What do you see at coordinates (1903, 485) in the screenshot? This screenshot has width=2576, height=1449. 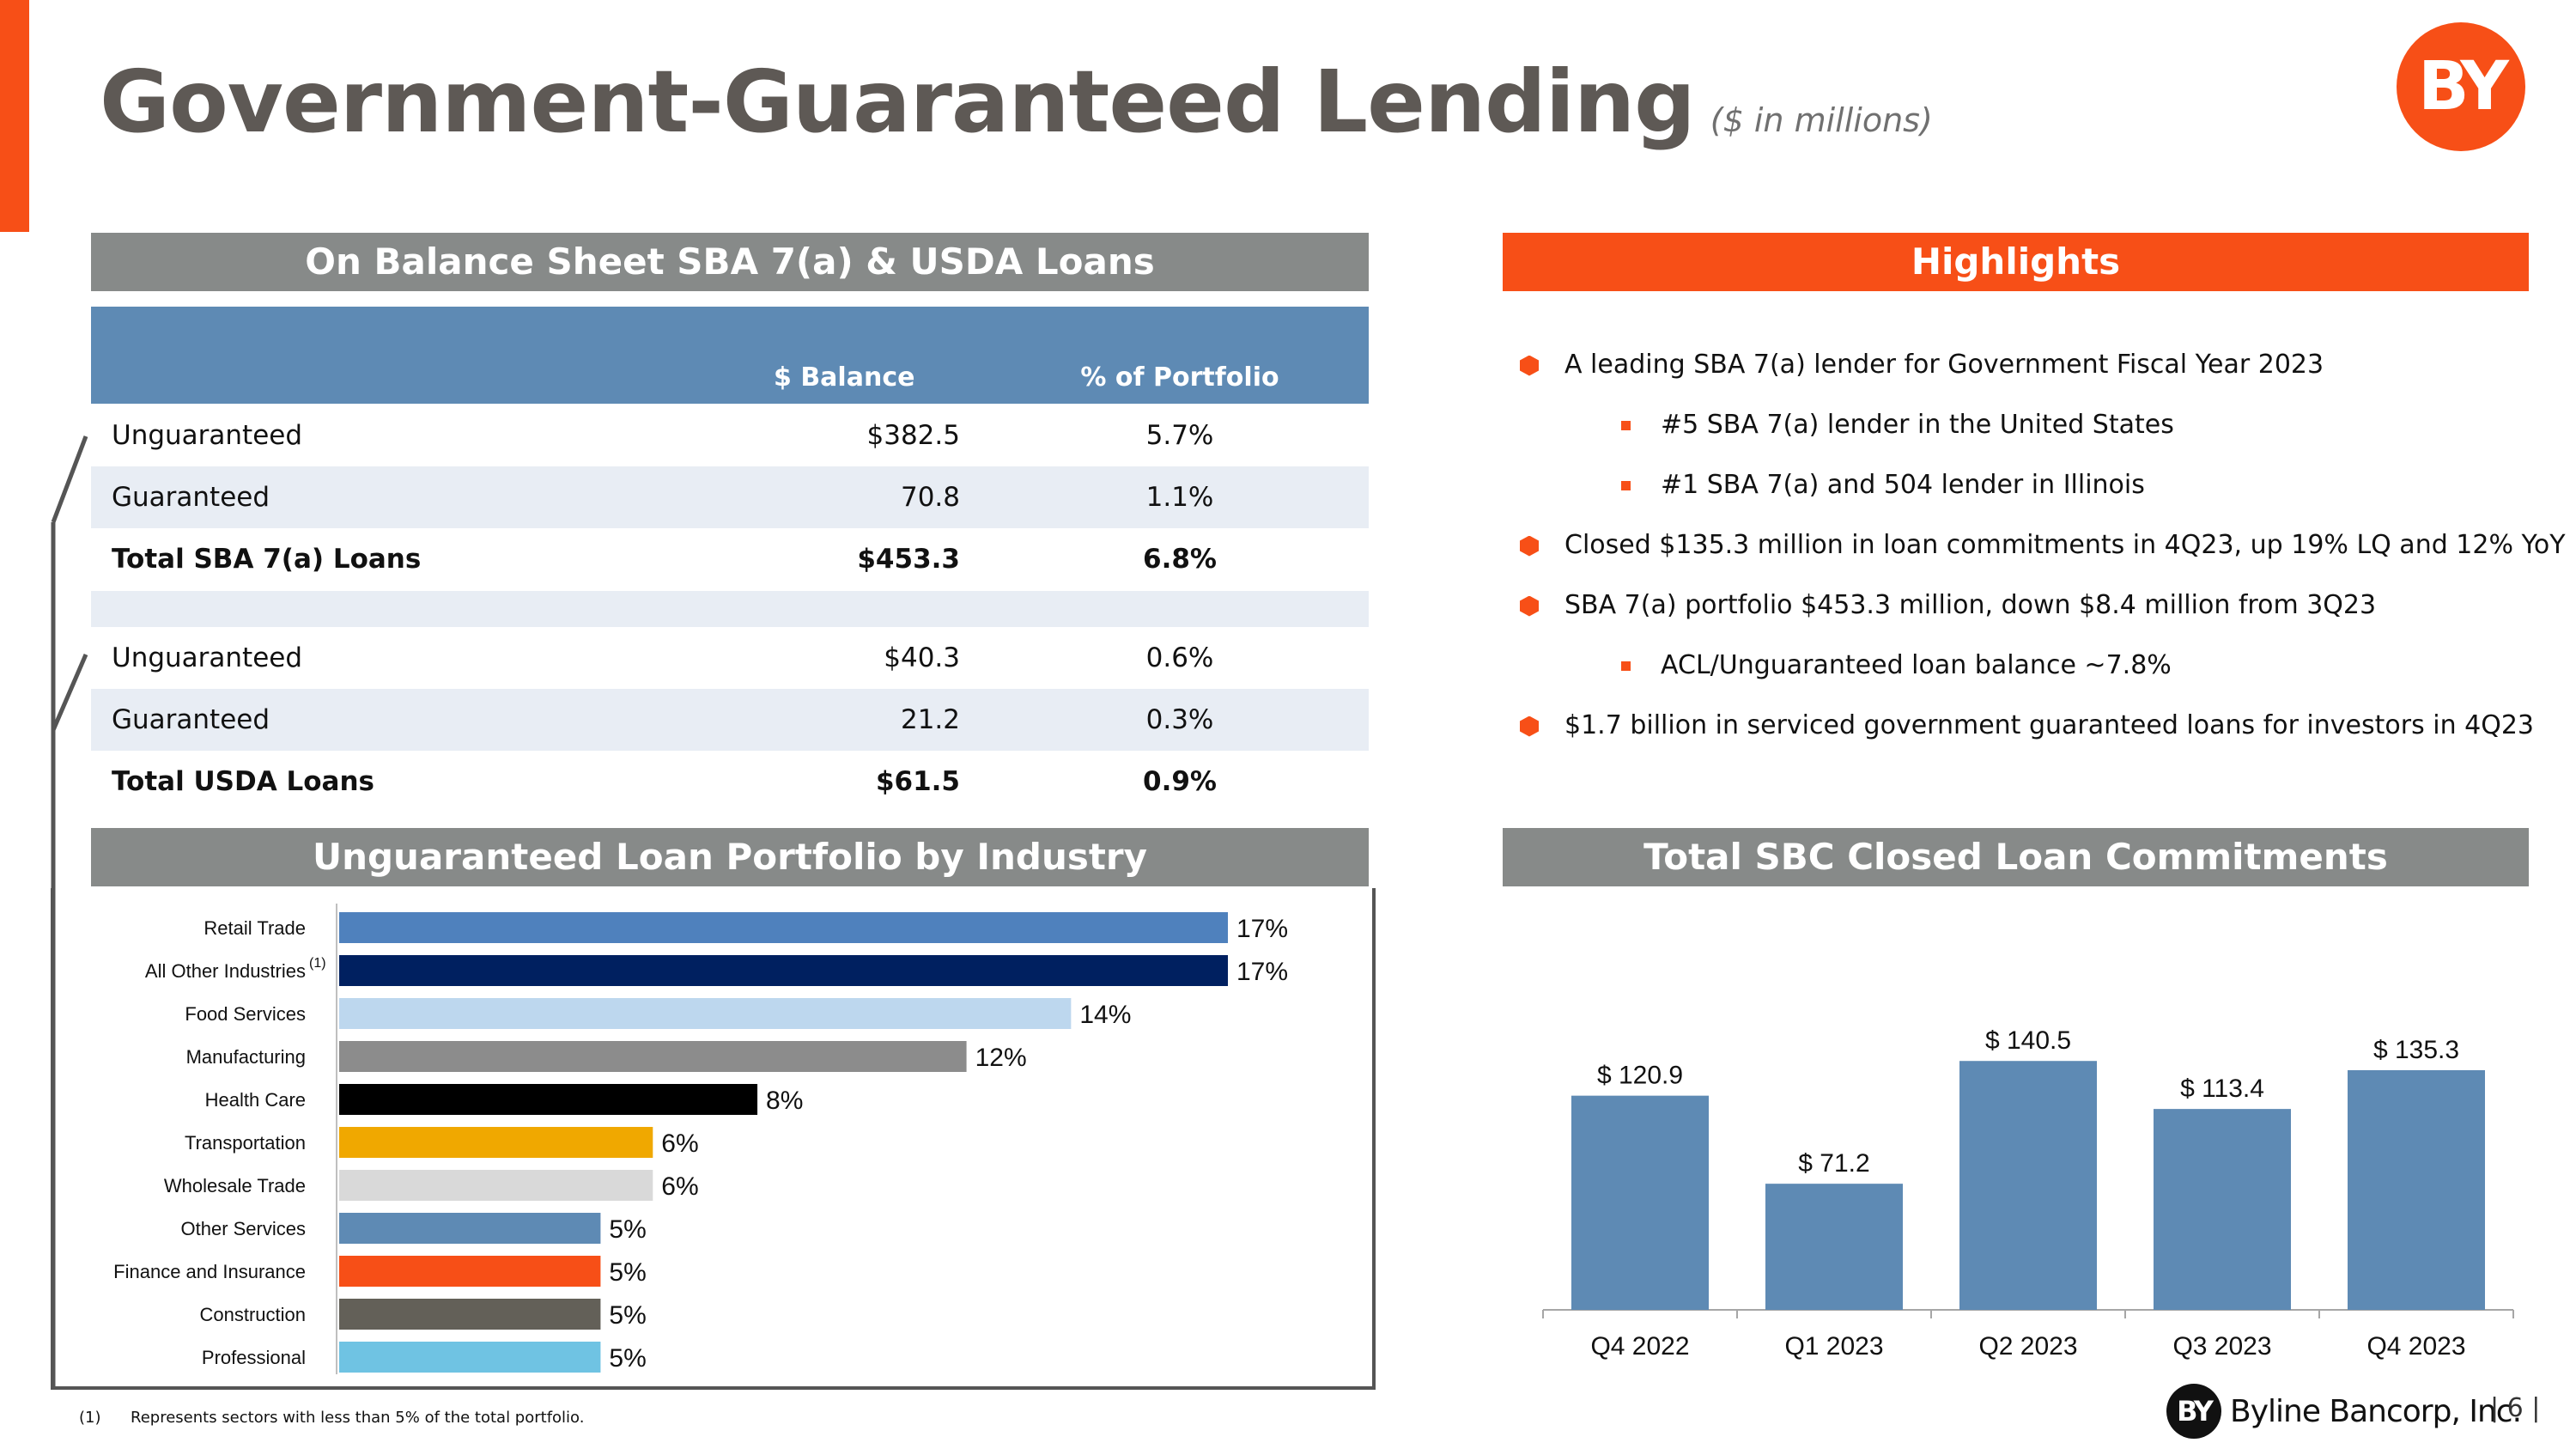 I see `highlight-text: #1 SBA 7(a) and 504 lender in Illinois` at bounding box center [1903, 485].